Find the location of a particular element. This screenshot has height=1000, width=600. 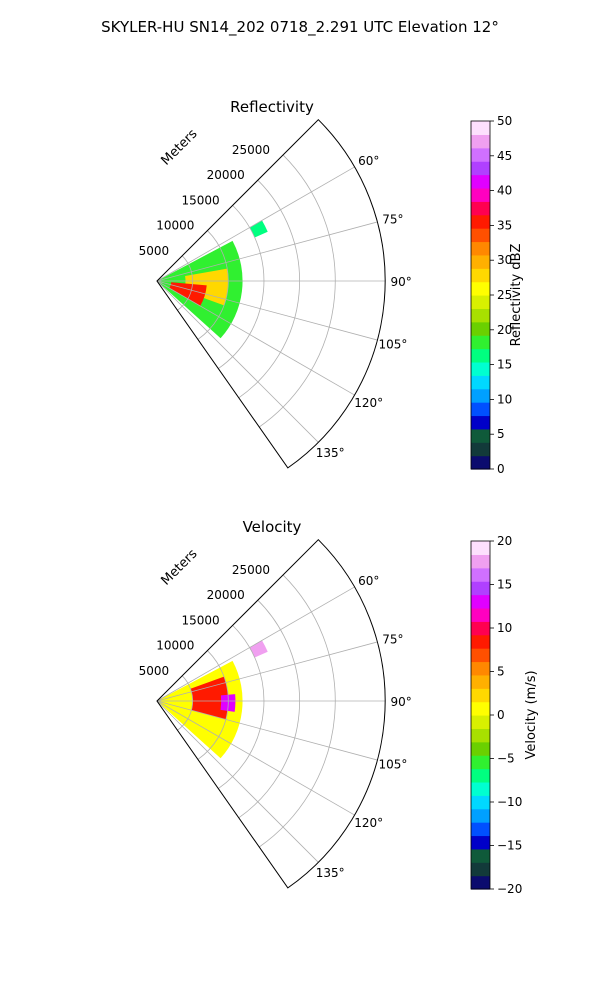

velocity-polar-frame is located at coordinates (271, 713).